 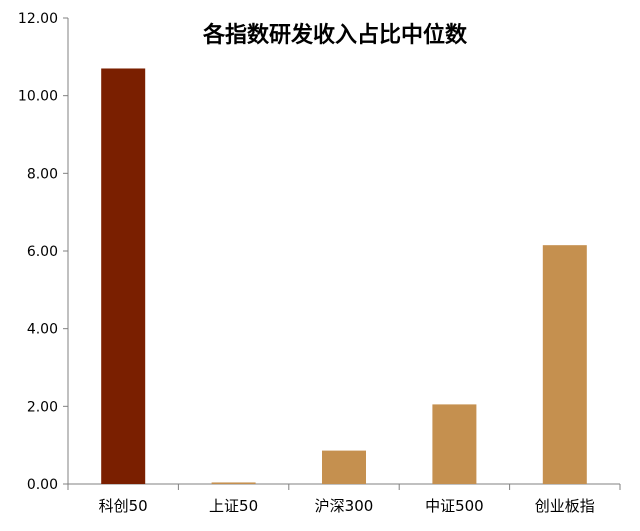 I want to click on x-tick-label: 上证50, so click(x=233, y=506).